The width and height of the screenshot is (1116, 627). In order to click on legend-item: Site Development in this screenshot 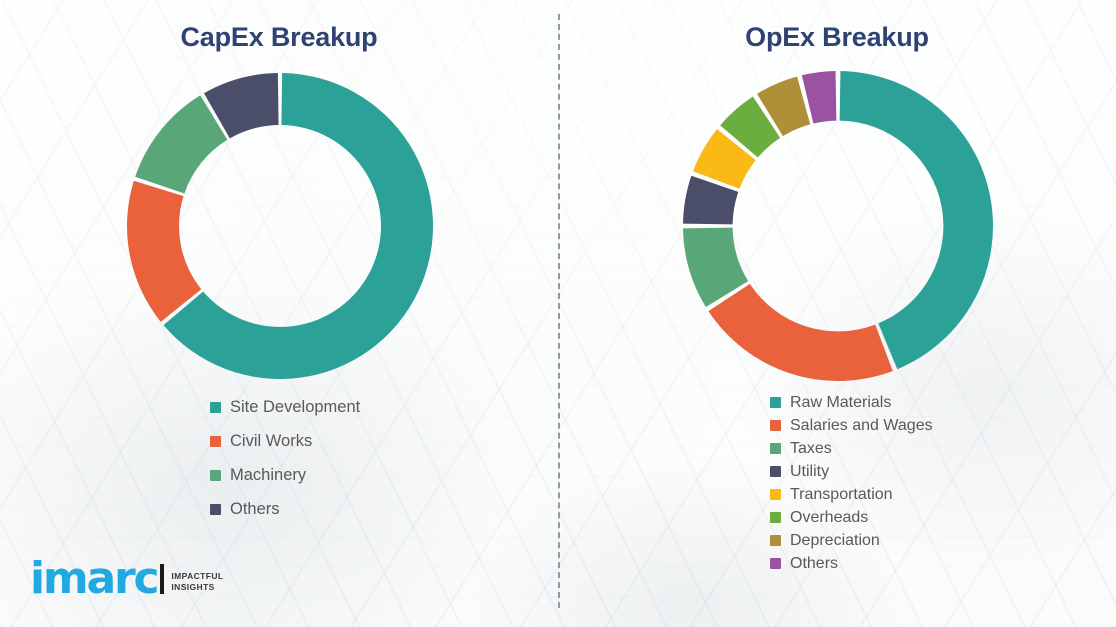, I will do `click(285, 407)`.